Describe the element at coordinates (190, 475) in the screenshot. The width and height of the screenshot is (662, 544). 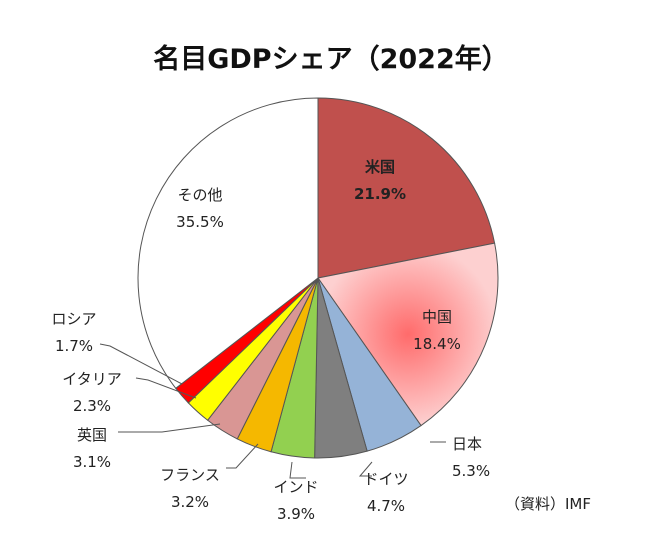
I see `slice-name-label-5: フランス` at that location.